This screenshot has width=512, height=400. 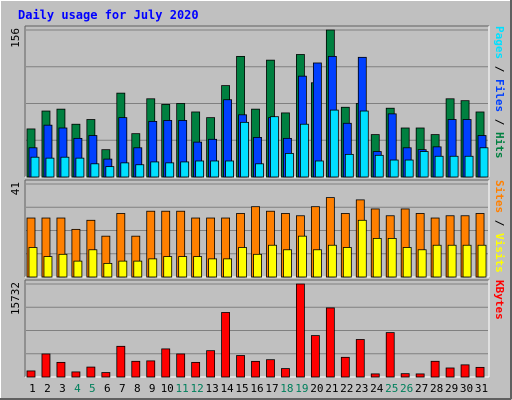 I want to click on x-tick-label-day-8: 8, so click(x=137, y=388).